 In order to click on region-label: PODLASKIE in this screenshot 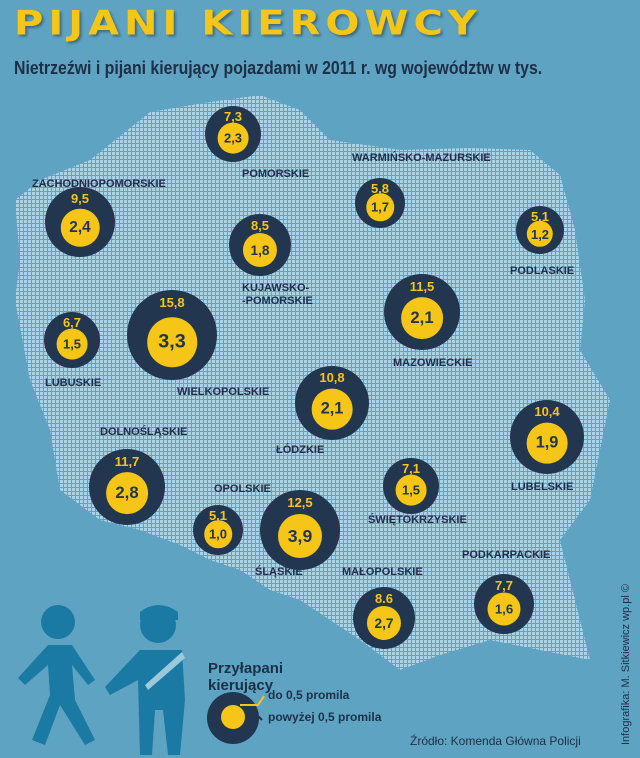, I will do `click(542, 271)`.